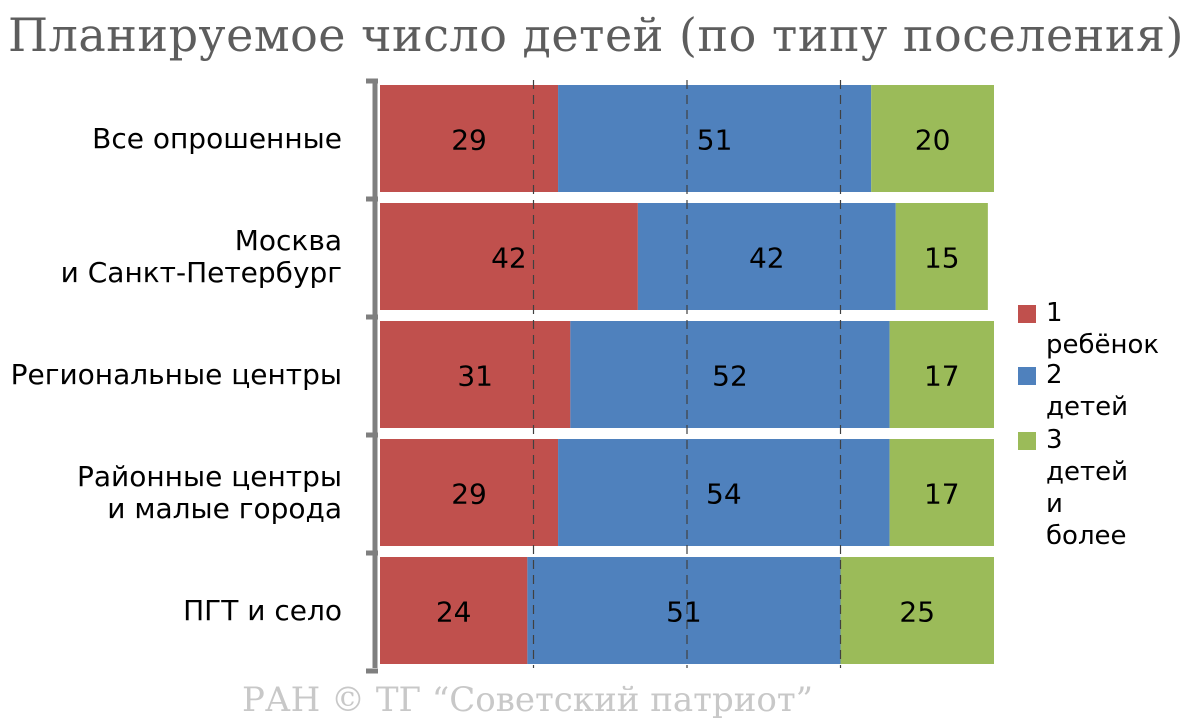 The image size is (1200, 728). I want to click on axis-layer, so click(372, 376).